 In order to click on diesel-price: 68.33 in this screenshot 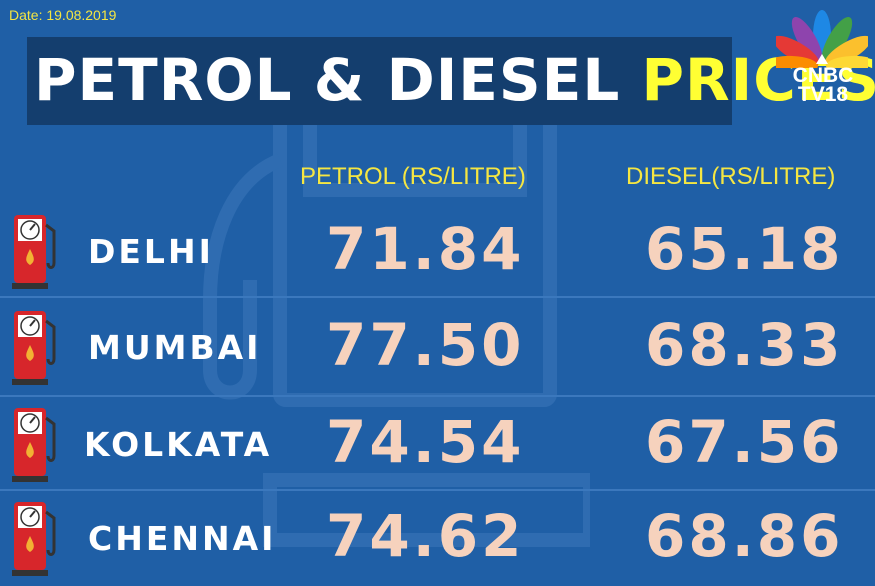, I will do `click(744, 345)`.